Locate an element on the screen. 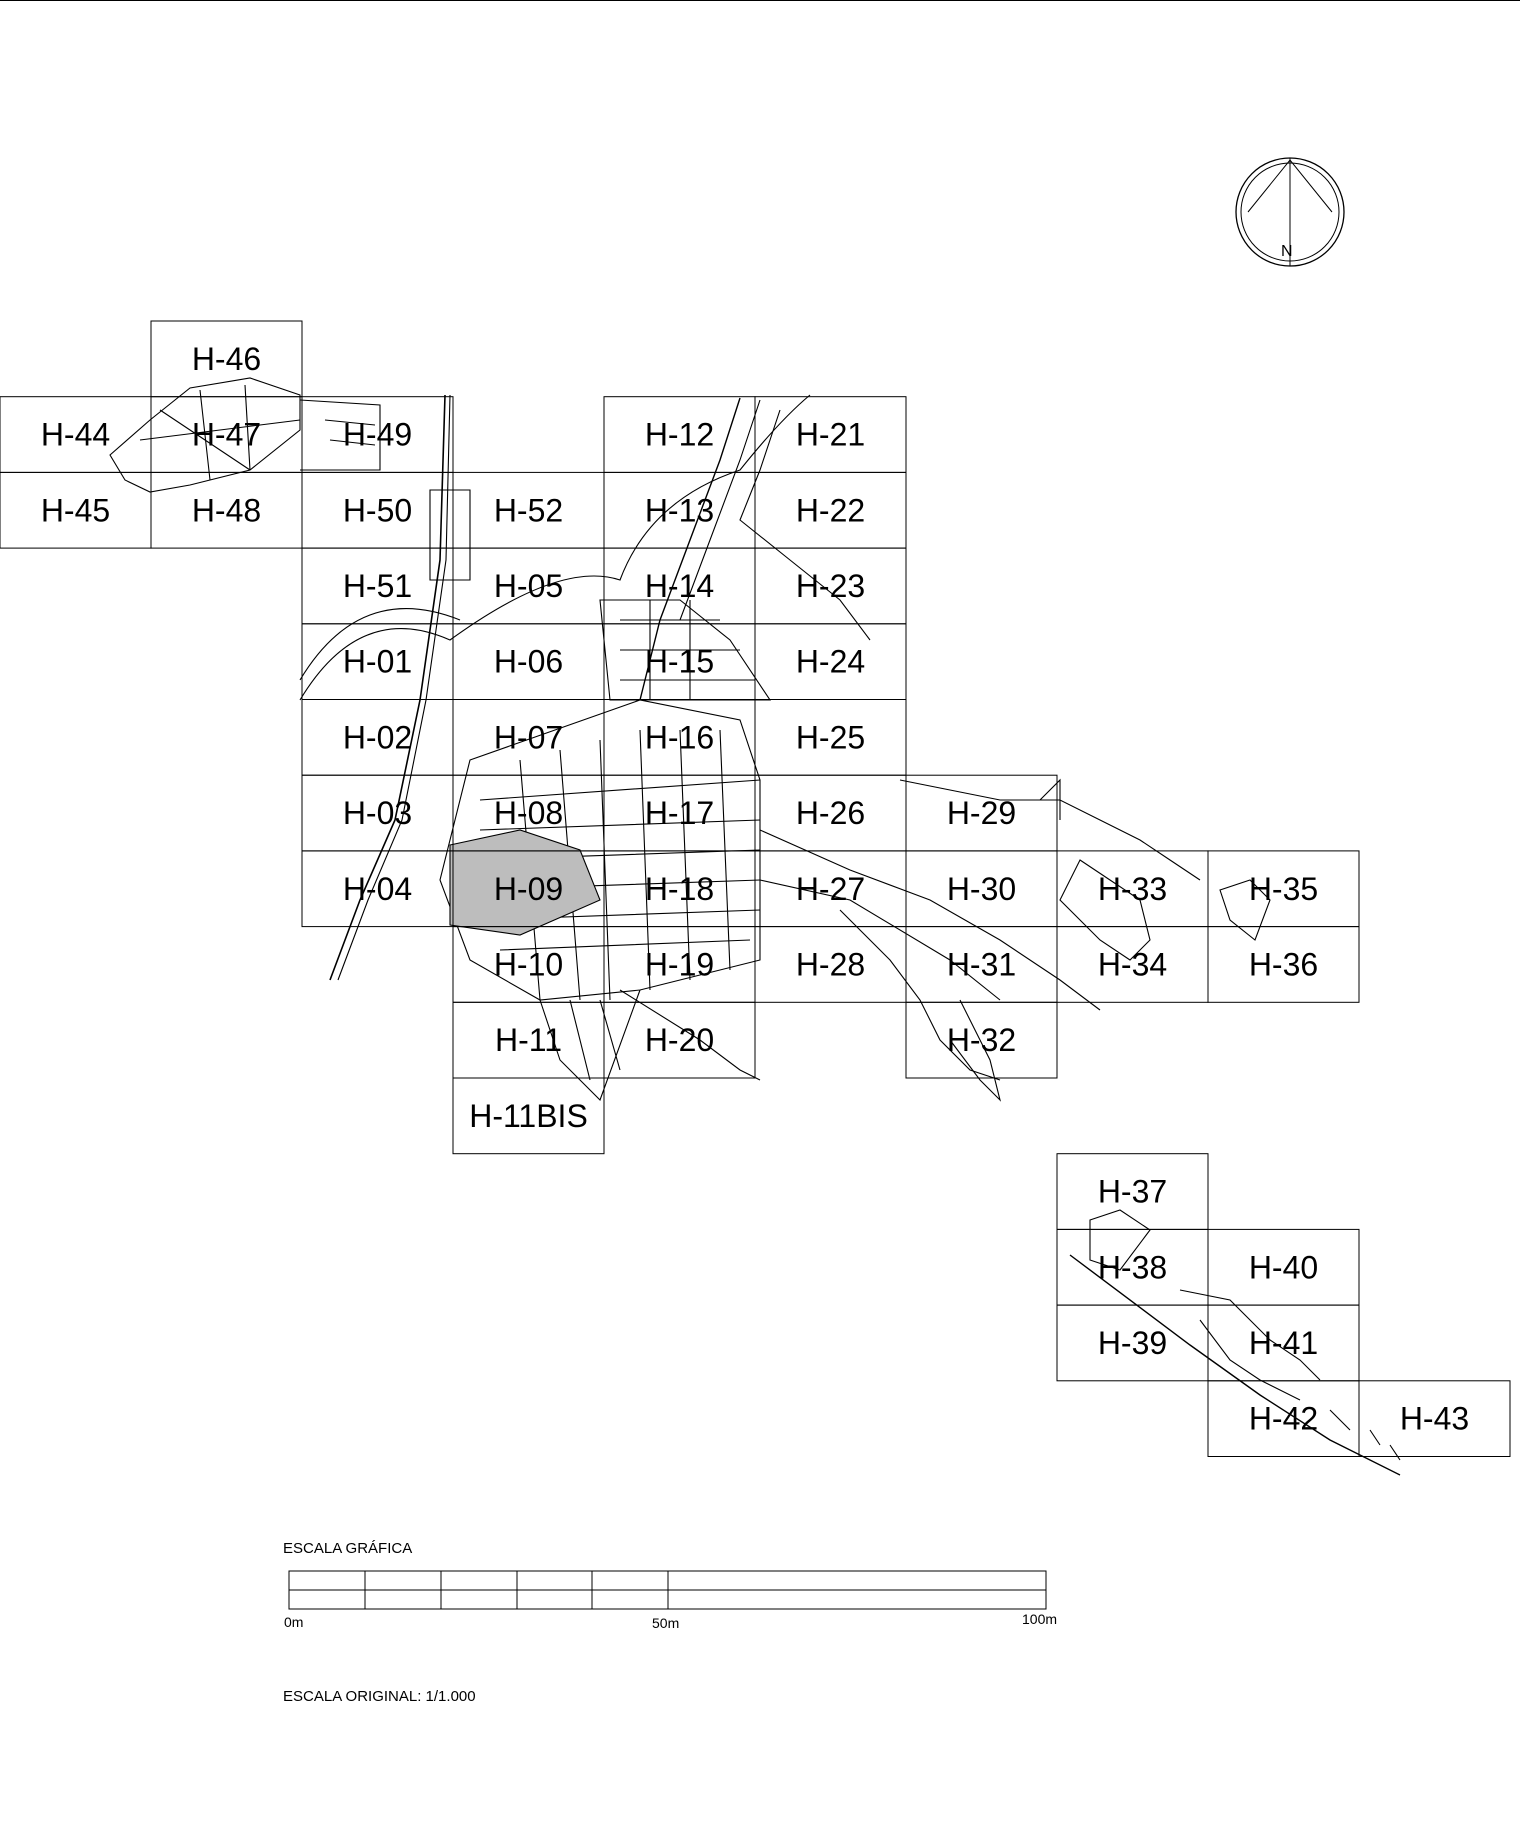 The height and width of the screenshot is (1848, 1520). sheet-h-04: H-04 is located at coordinates (377, 889).